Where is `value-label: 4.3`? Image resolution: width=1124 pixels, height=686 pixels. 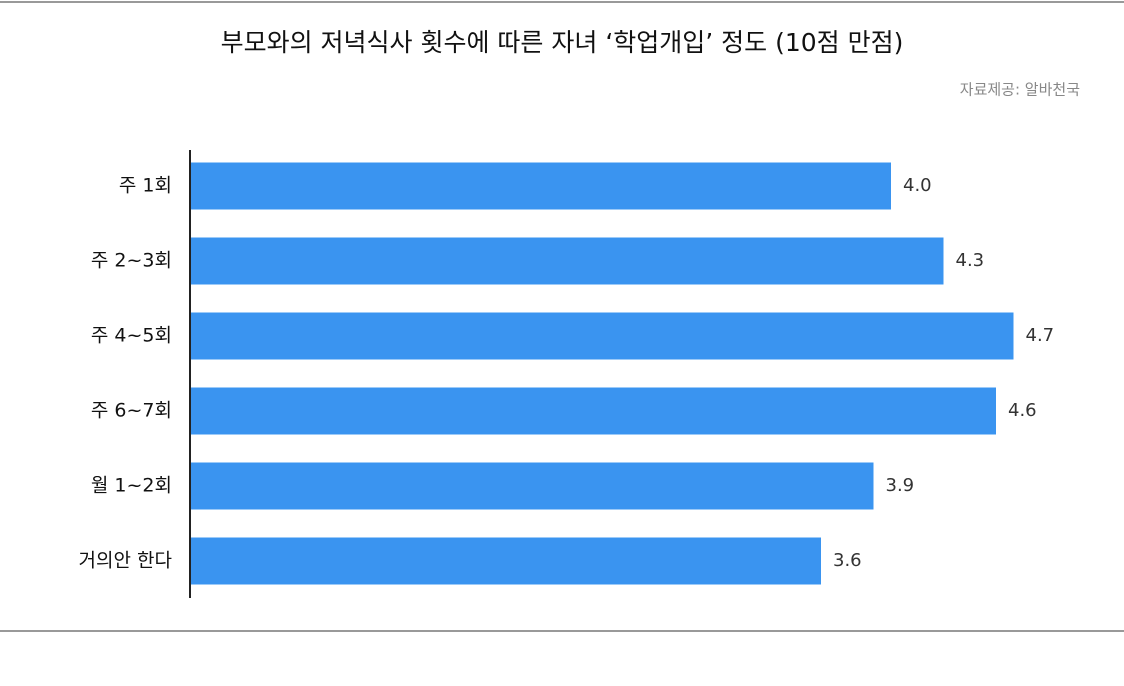
value-label: 4.3 is located at coordinates (970, 260).